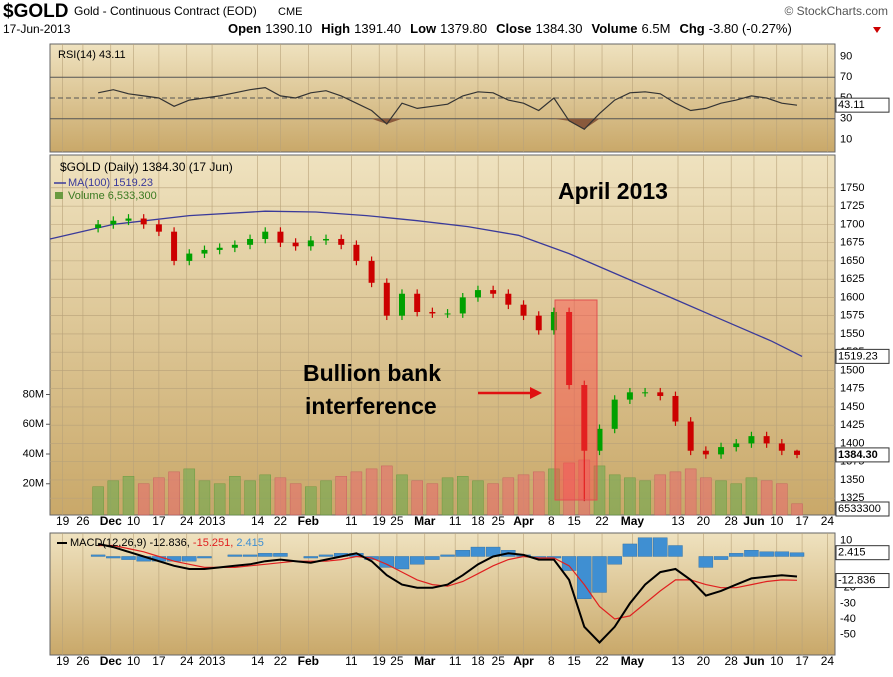  What do you see at coordinates (846, 119) in the screenshot?
I see `y-tick-label: 30` at bounding box center [846, 119].